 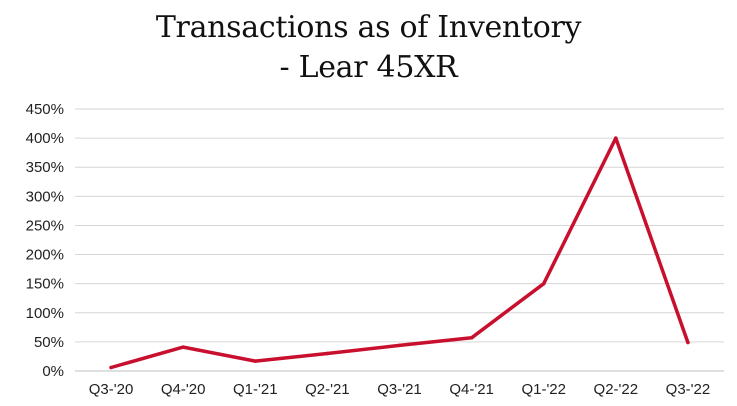 What do you see at coordinates (616, 389) in the screenshot?
I see `x-tick-label: Q2-'22` at bounding box center [616, 389].